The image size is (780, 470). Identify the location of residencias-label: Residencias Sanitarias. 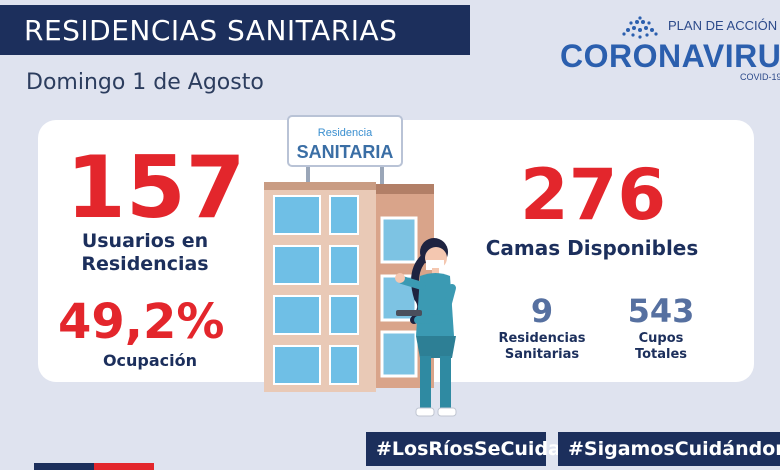
(542, 346).